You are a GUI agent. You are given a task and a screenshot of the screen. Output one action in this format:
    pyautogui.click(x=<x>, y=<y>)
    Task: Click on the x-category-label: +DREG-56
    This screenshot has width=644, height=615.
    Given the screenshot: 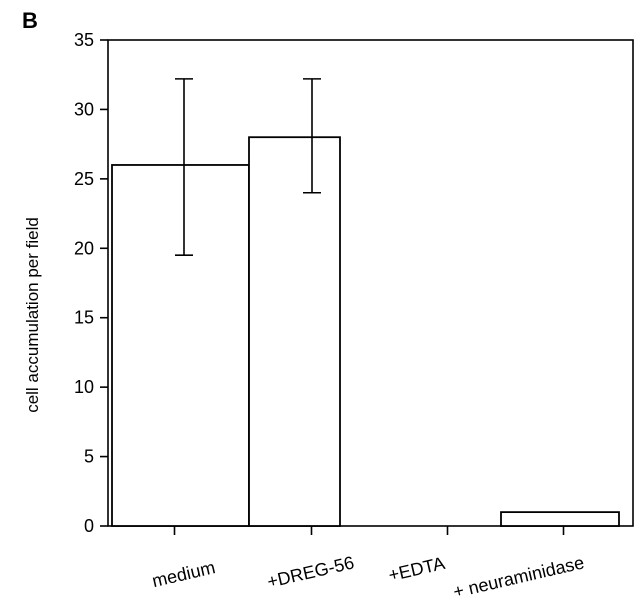 What is the action you would take?
    pyautogui.click(x=310, y=571)
    